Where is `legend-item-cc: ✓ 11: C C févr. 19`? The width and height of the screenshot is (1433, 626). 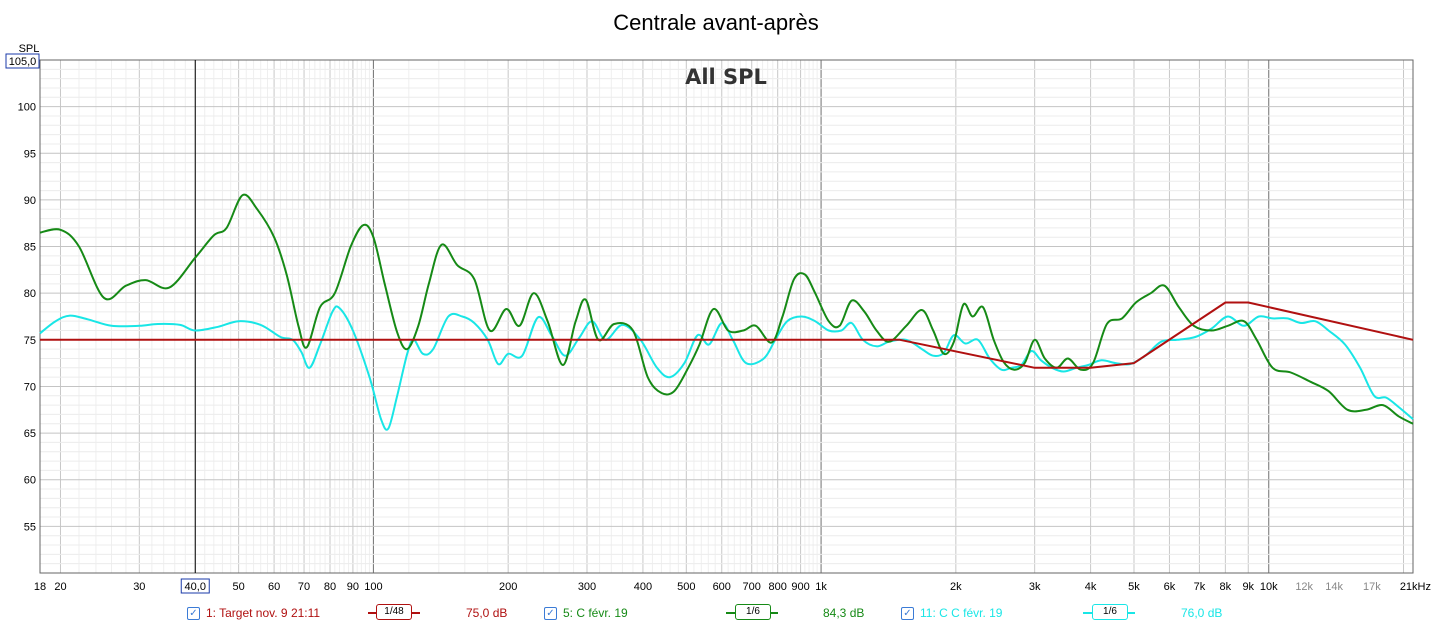 legend-item-cc: ✓ 11: C C févr. 19 is located at coordinates (951, 613).